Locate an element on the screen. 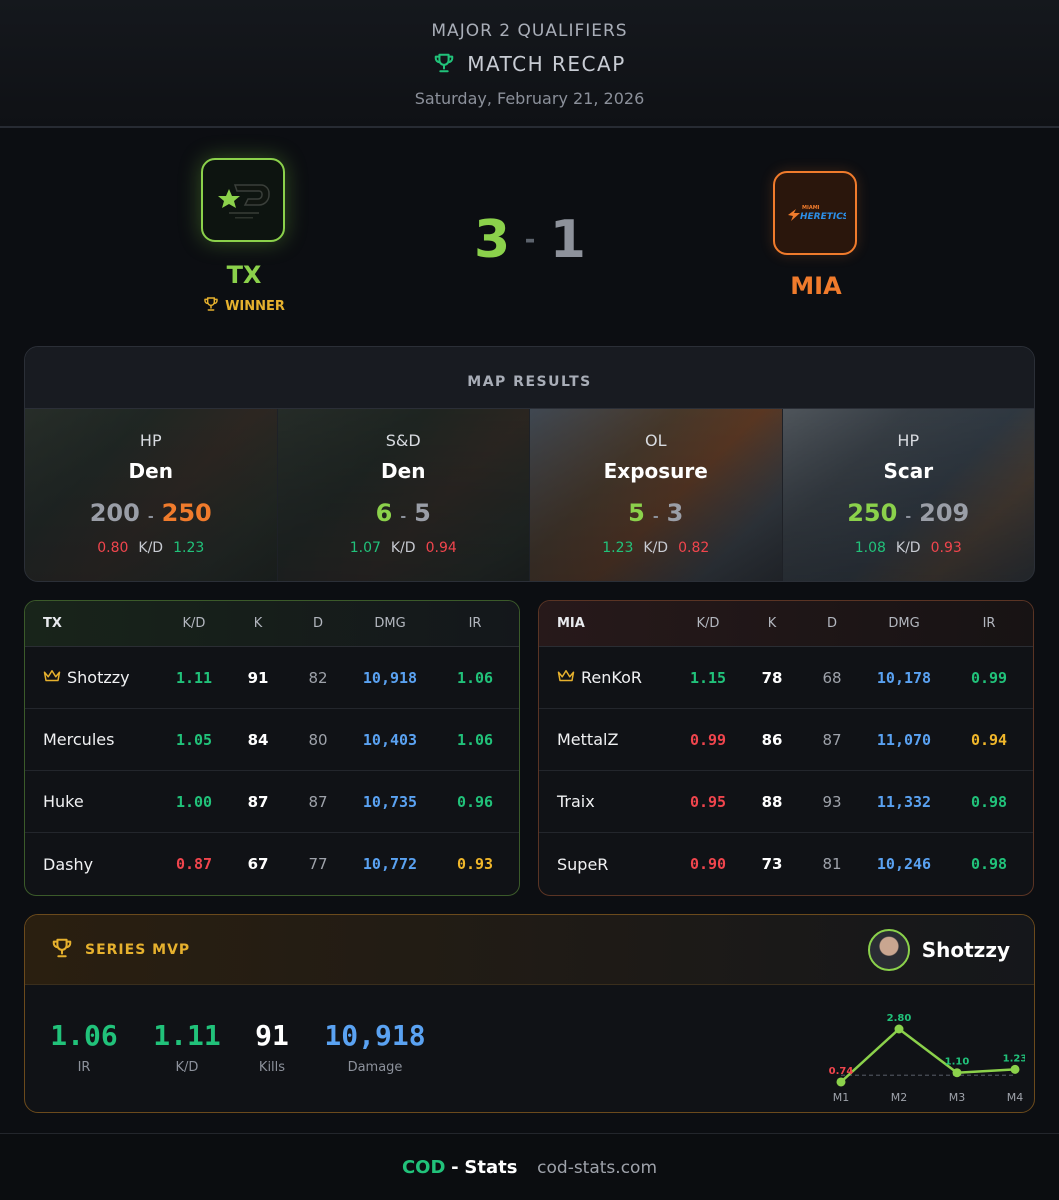 The width and height of the screenshot is (1059, 1200). player-ir: 0.93 is located at coordinates (475, 864).